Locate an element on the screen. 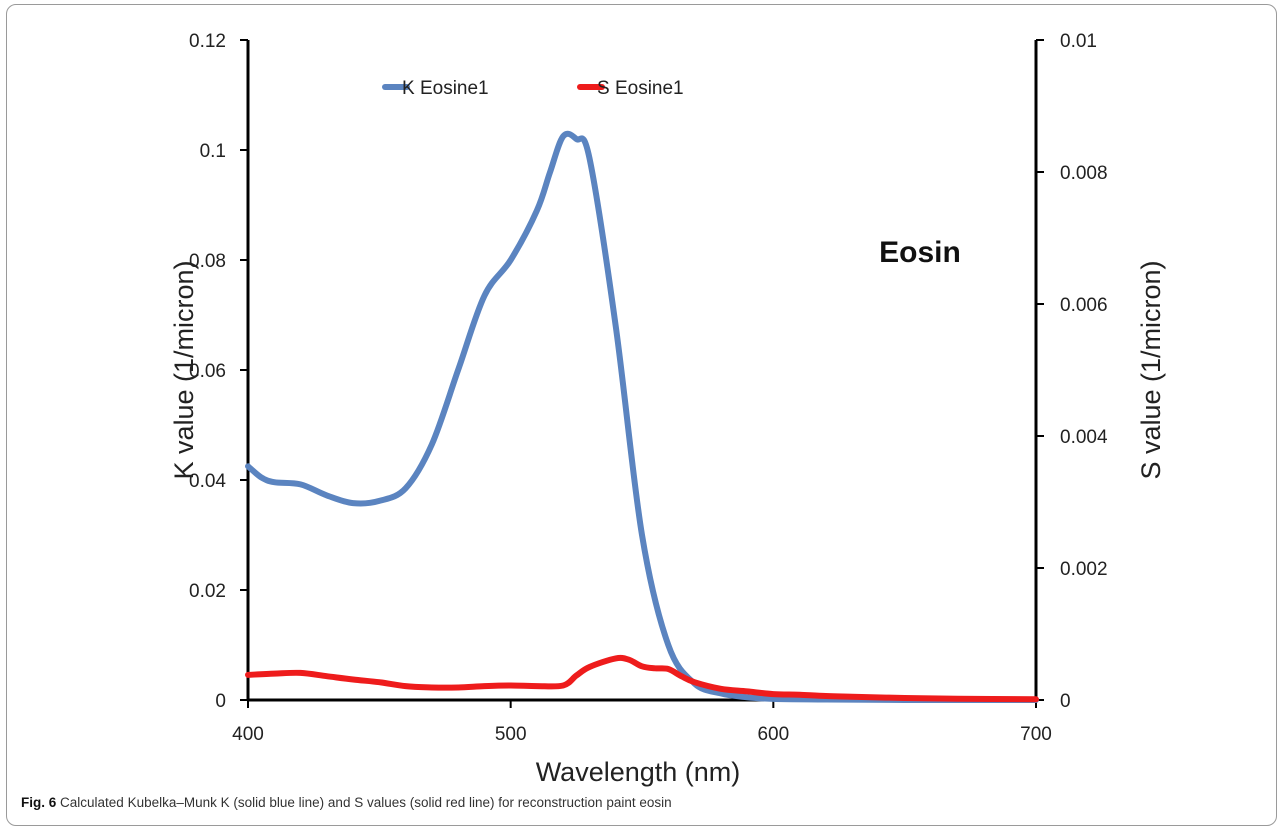  y-left-tick-label: 0.08 is located at coordinates (207, 261).